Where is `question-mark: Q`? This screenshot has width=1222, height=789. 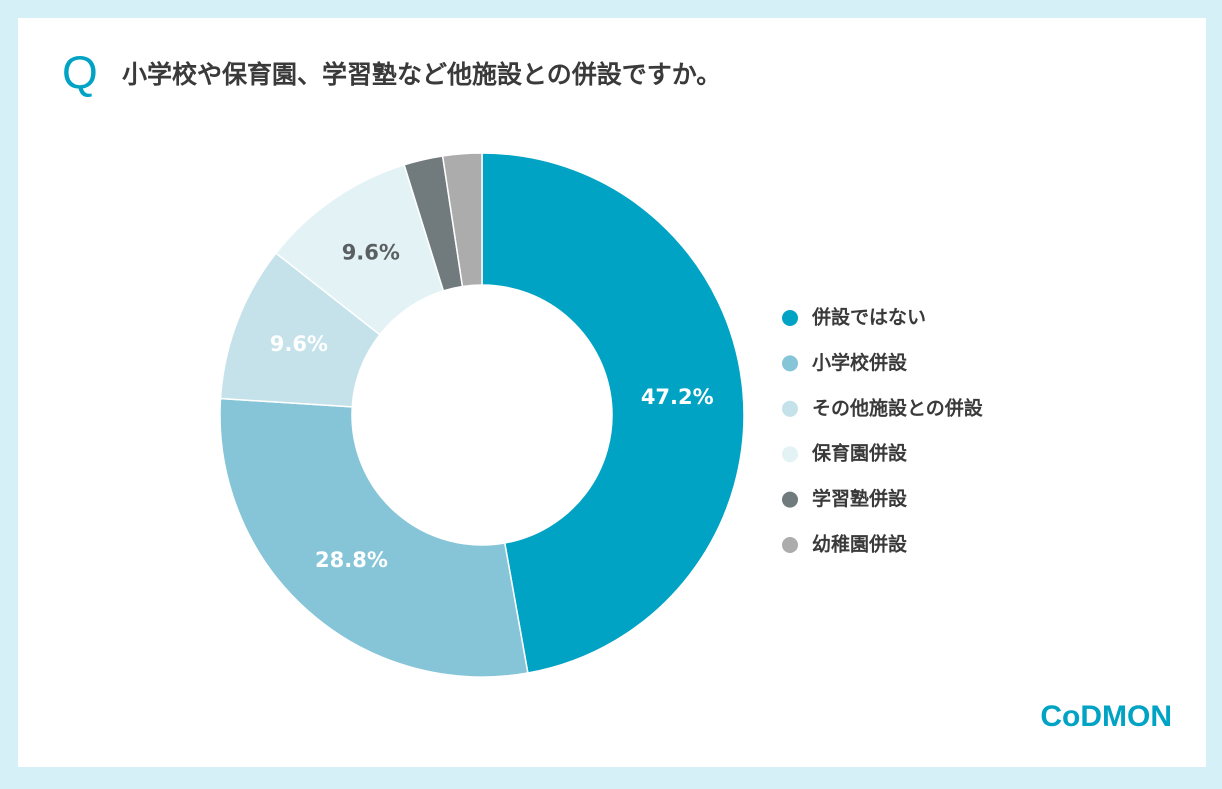 question-mark: Q is located at coordinates (80, 72).